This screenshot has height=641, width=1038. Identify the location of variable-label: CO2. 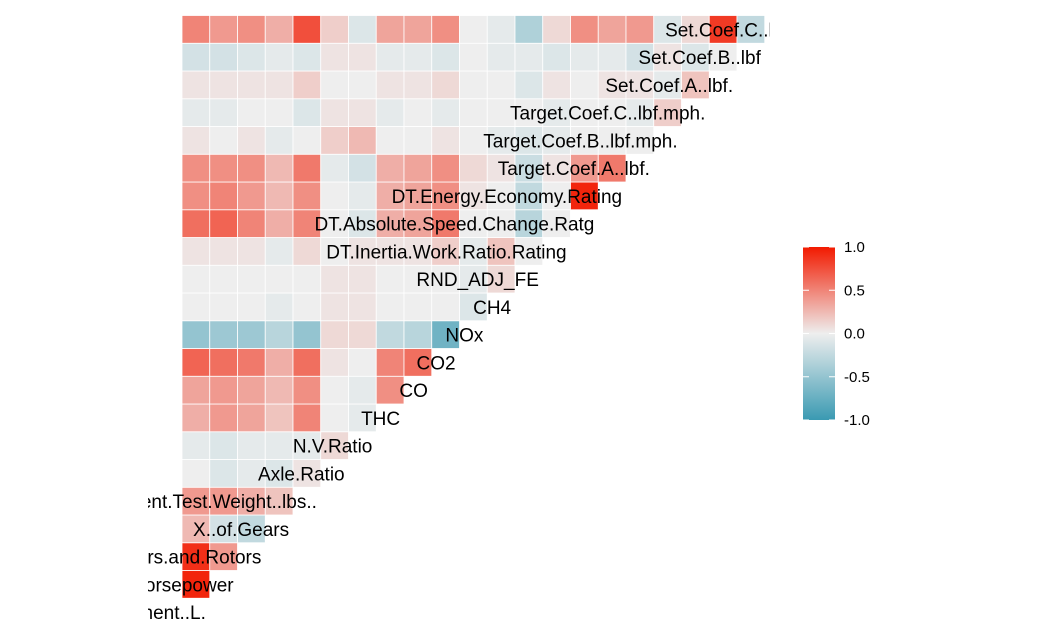
(436, 363).